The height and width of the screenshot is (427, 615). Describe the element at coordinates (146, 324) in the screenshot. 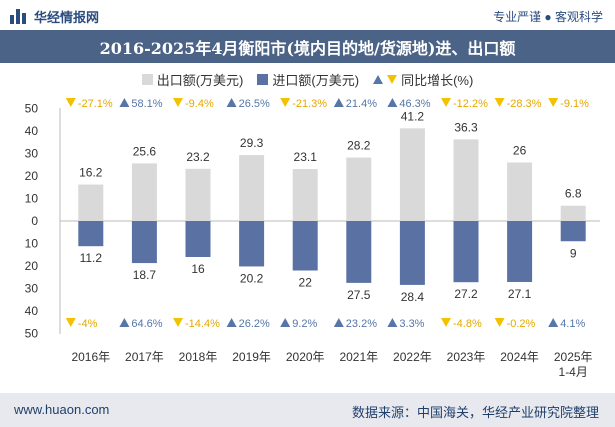

I see `import-growth-label: 64.6%` at that location.